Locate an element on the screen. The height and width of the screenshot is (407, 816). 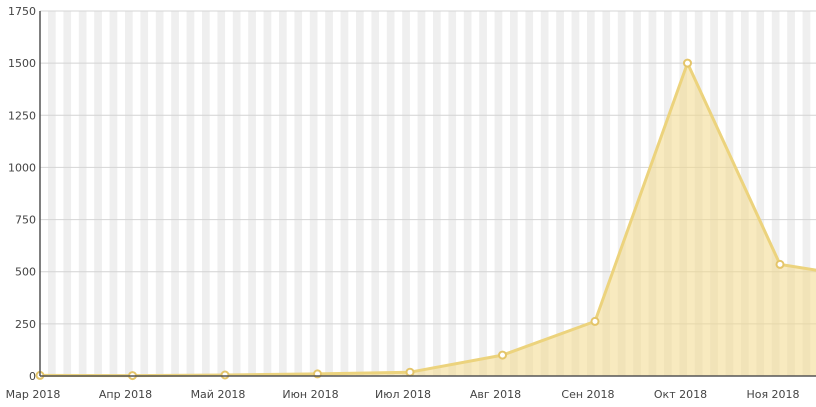
x-tick-label-0: Мар 2018 is located at coordinates (33, 394).